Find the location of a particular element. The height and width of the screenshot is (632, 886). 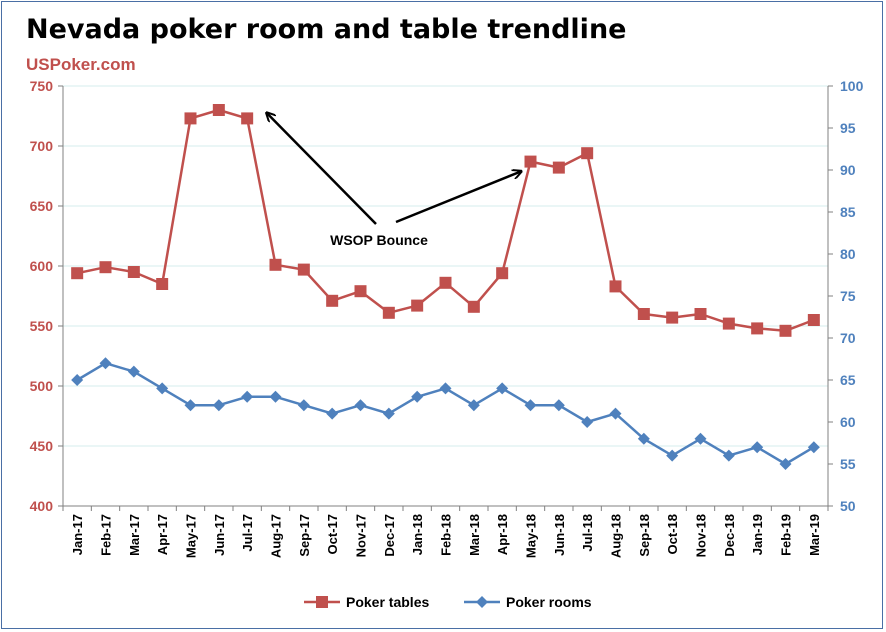

annotation-label: WSOP Bounce is located at coordinates (379, 240).